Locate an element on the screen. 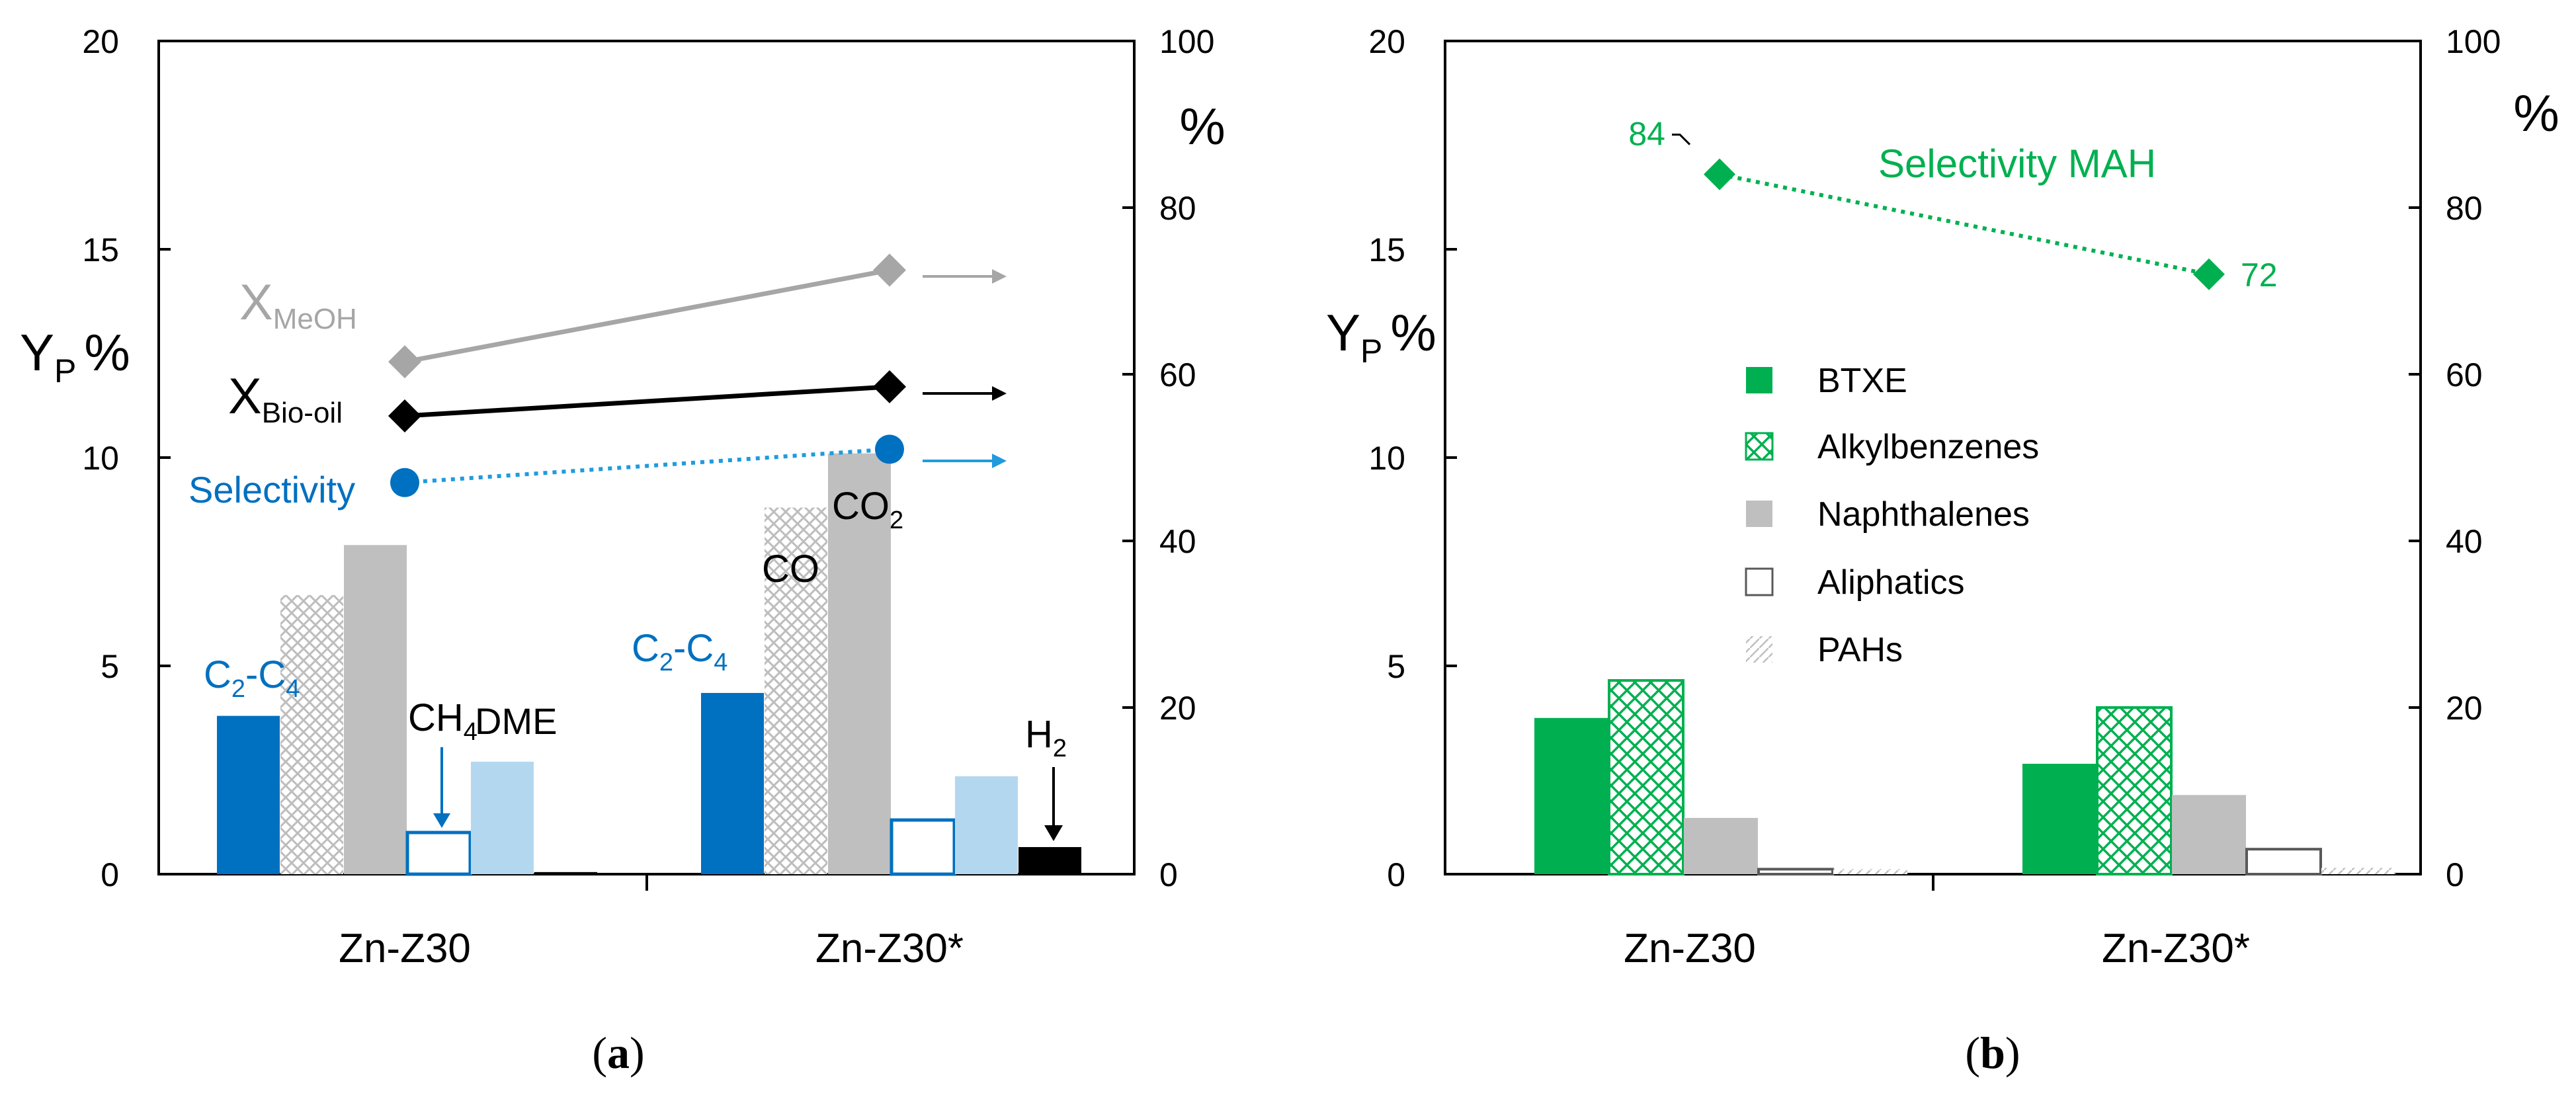  legend-swatch-aliphatics is located at coordinates (1759, 581).